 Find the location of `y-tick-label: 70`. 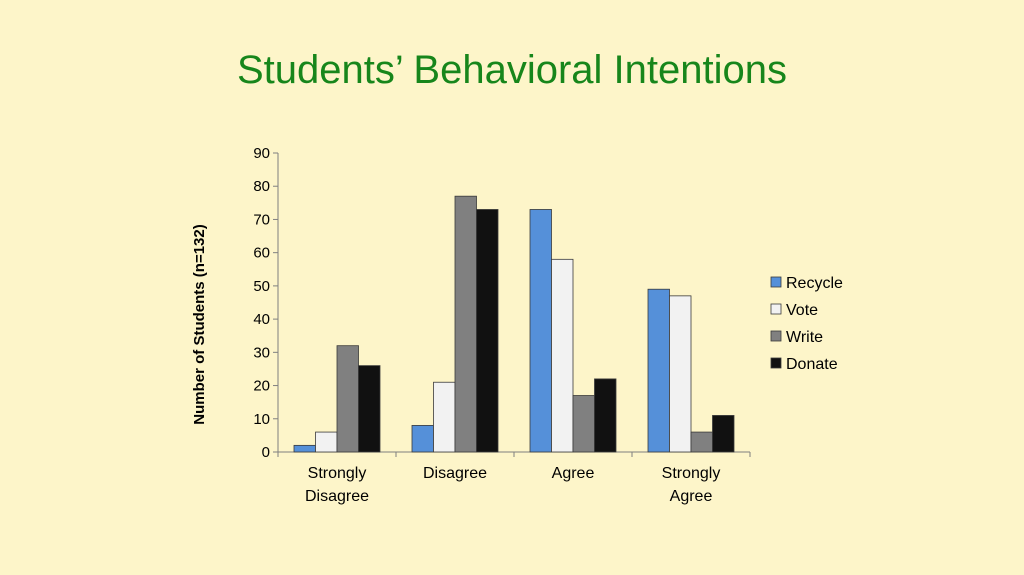

y-tick-label: 70 is located at coordinates (261, 219).